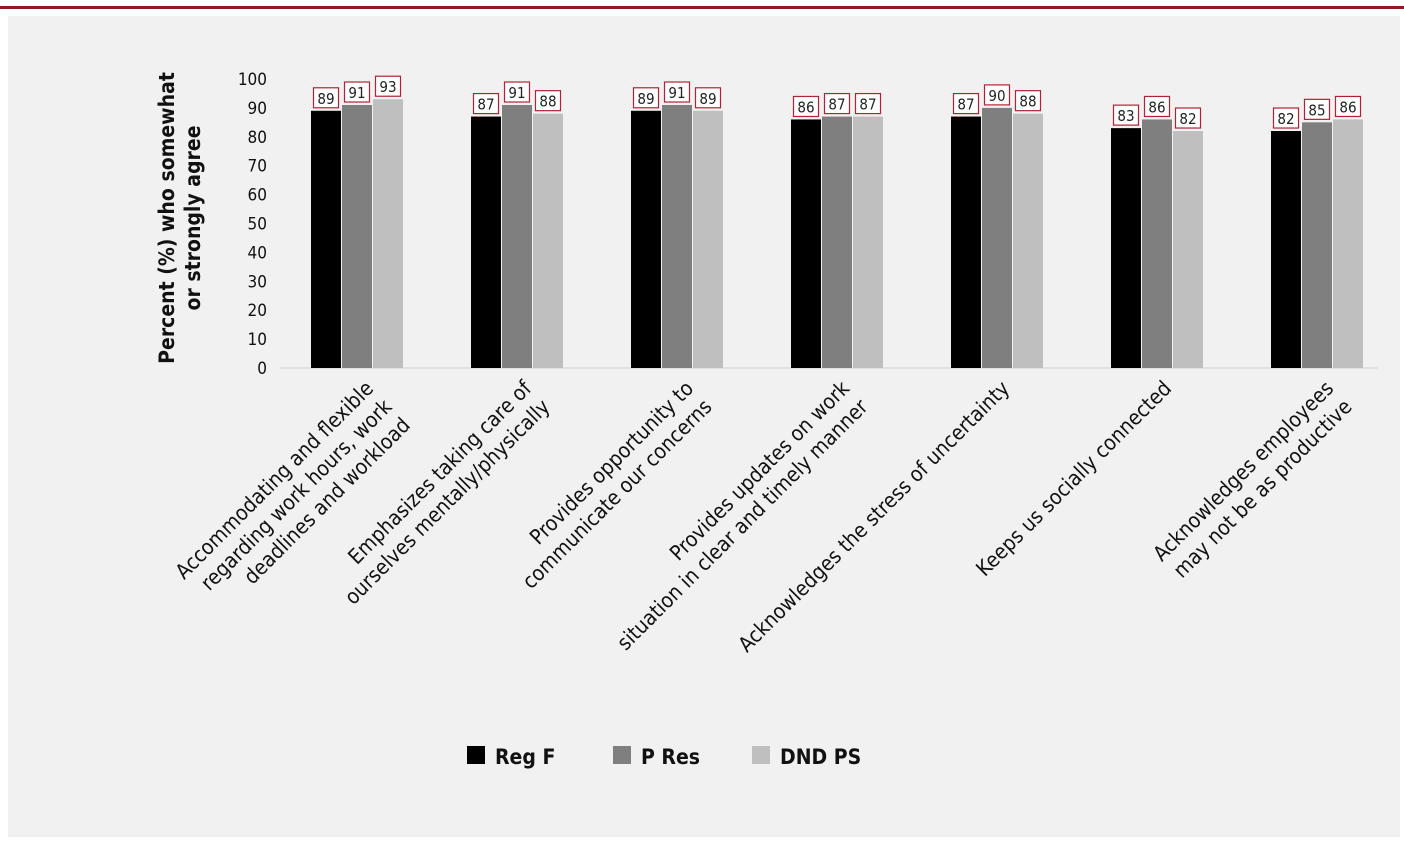 The width and height of the screenshot is (1404, 841). I want to click on y-axis-label-line-1: Percent (%) who somewhat, so click(167, 218).